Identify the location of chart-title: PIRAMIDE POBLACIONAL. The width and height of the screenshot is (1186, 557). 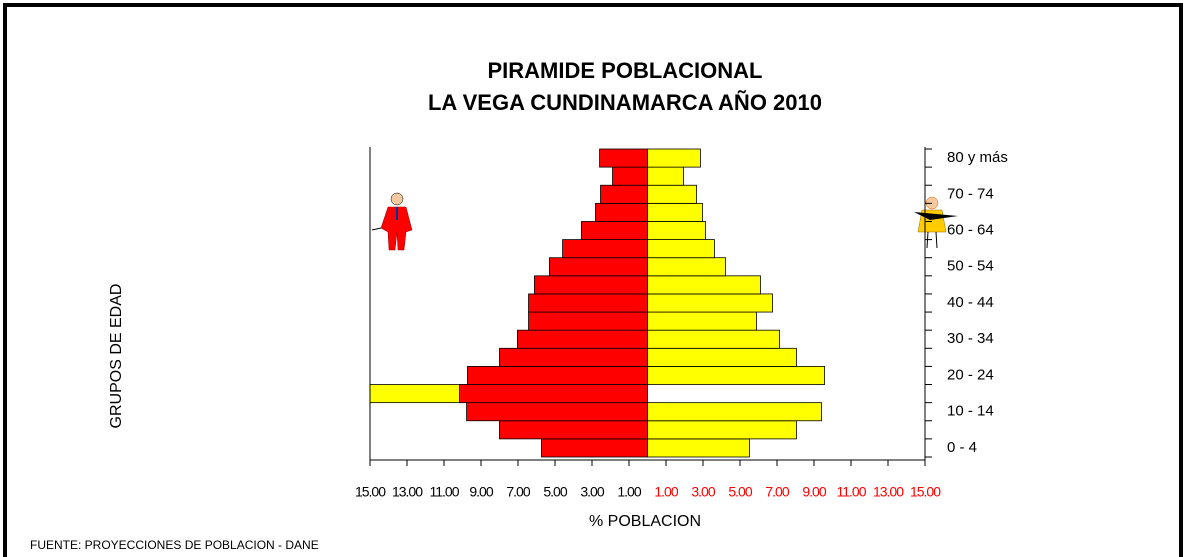
(625, 70).